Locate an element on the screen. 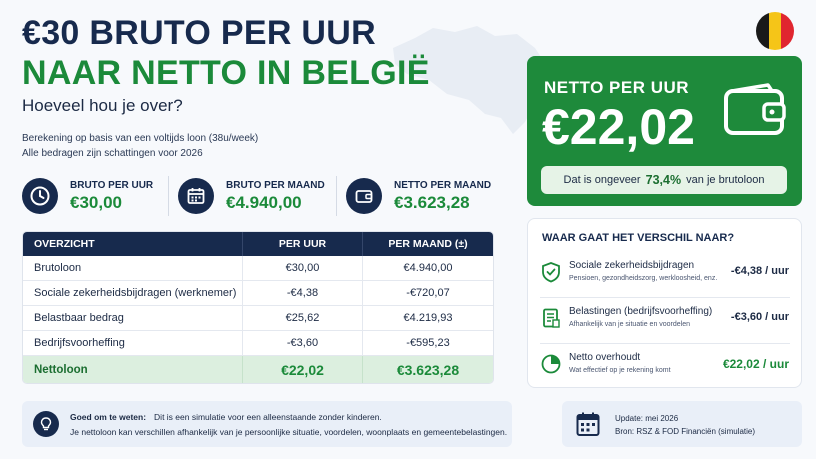  kpi-netto-per-maand: NETTO PER MAAND €3.623,28 is located at coordinates (418, 196).